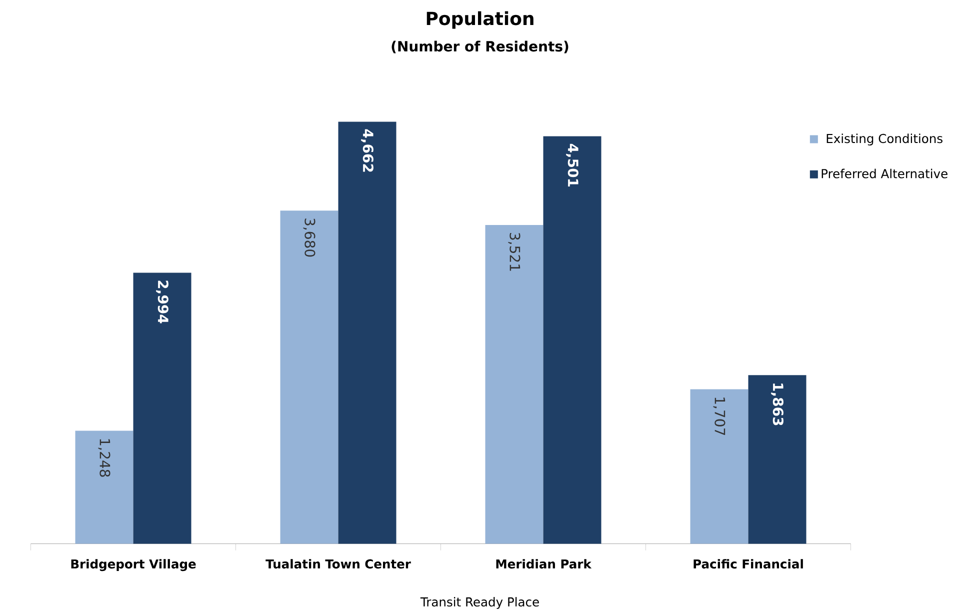 Image resolution: width=976 pixels, height=615 pixels. I want to click on x-tick-label: Pacific Financial, so click(748, 564).